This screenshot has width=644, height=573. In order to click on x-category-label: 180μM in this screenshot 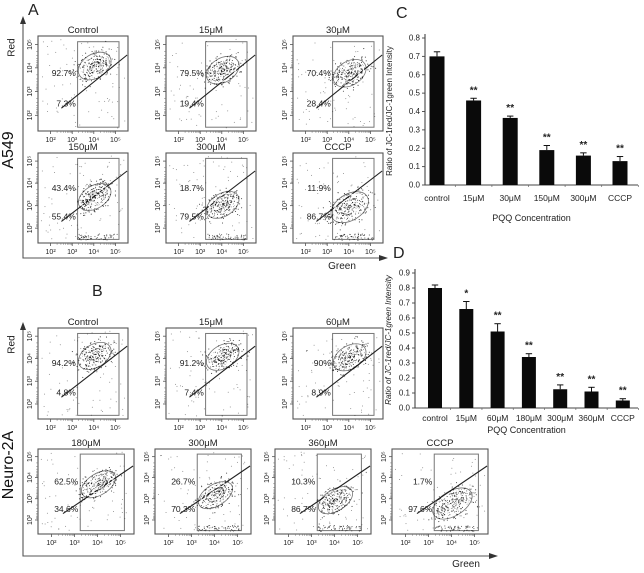, I will do `click(529, 418)`.